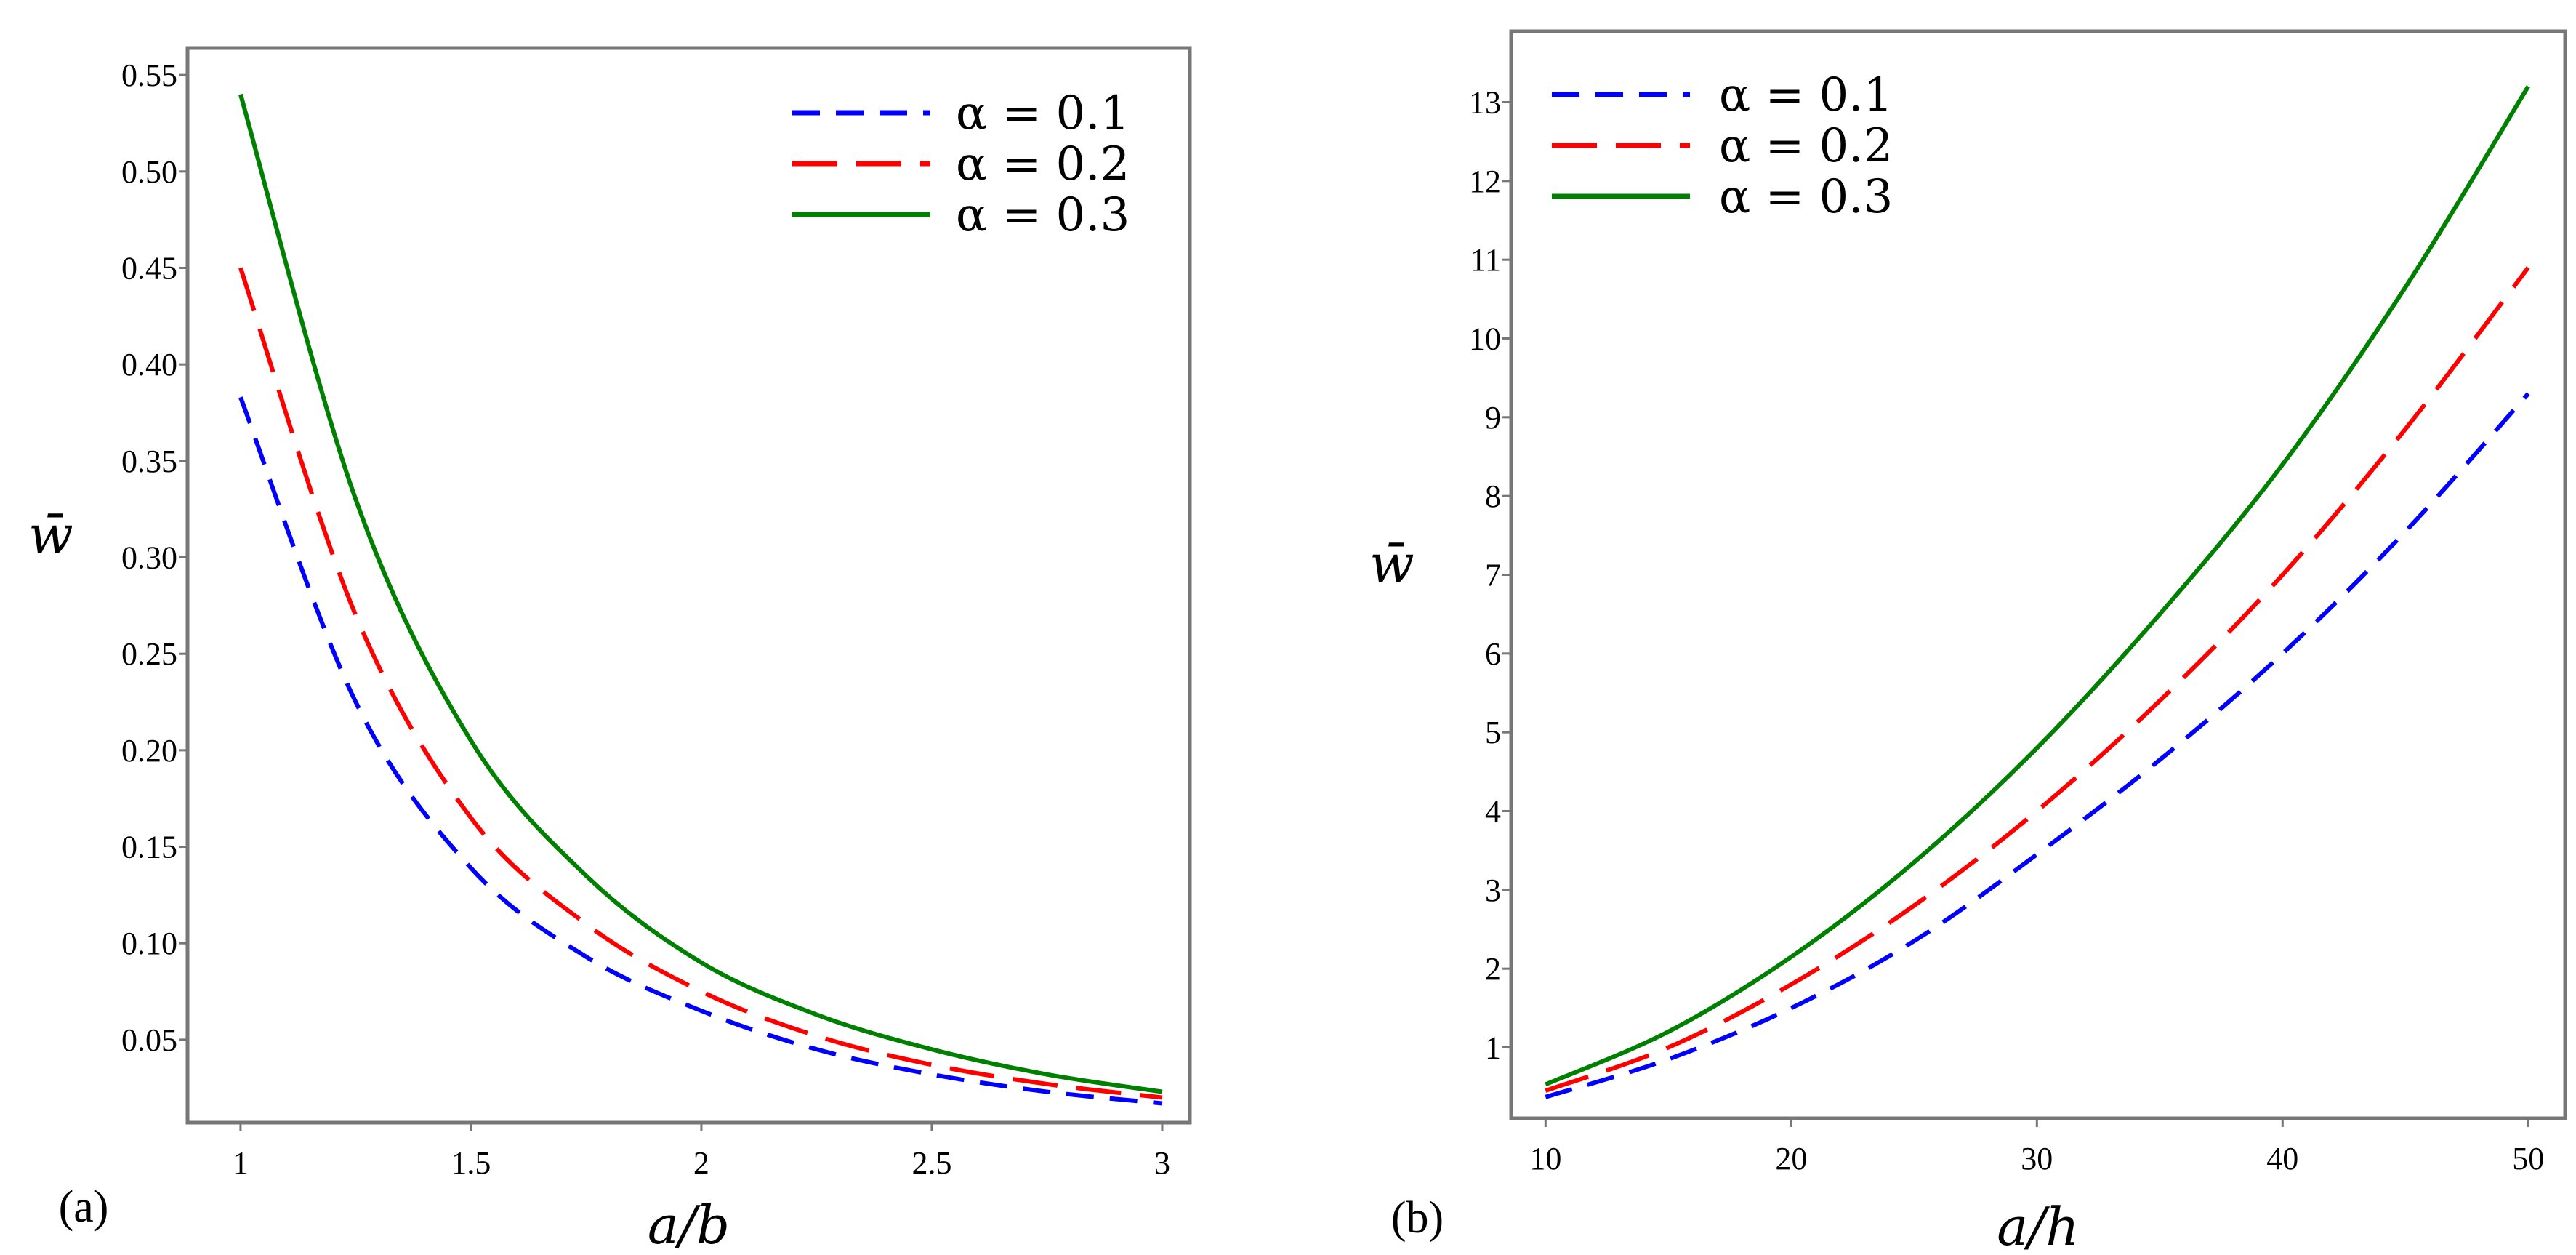  I want to click on y-tick-label: 13, so click(1485, 103).